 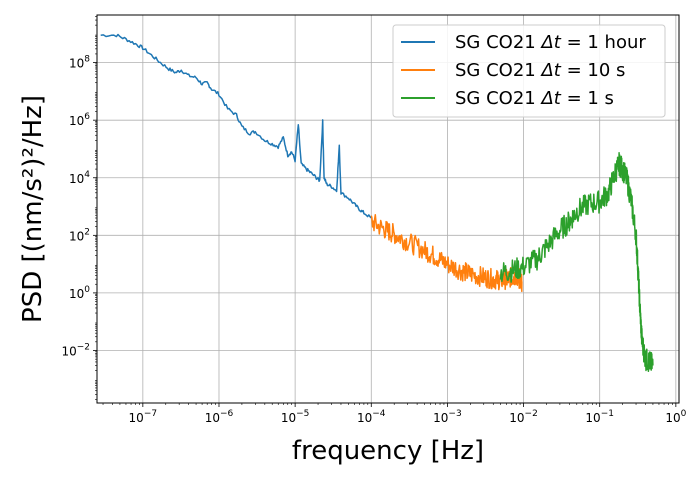 I want to click on y-tick-exponent: 4, so click(x=87, y=175).